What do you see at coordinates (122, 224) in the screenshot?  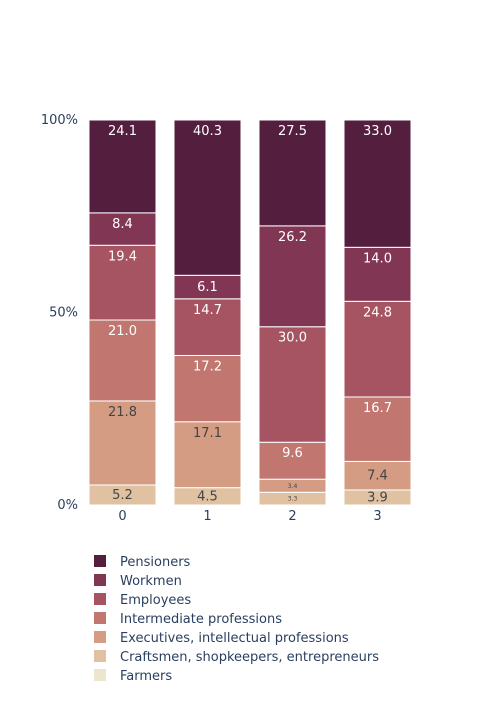 I see `bar-data-label: 8.4` at bounding box center [122, 224].